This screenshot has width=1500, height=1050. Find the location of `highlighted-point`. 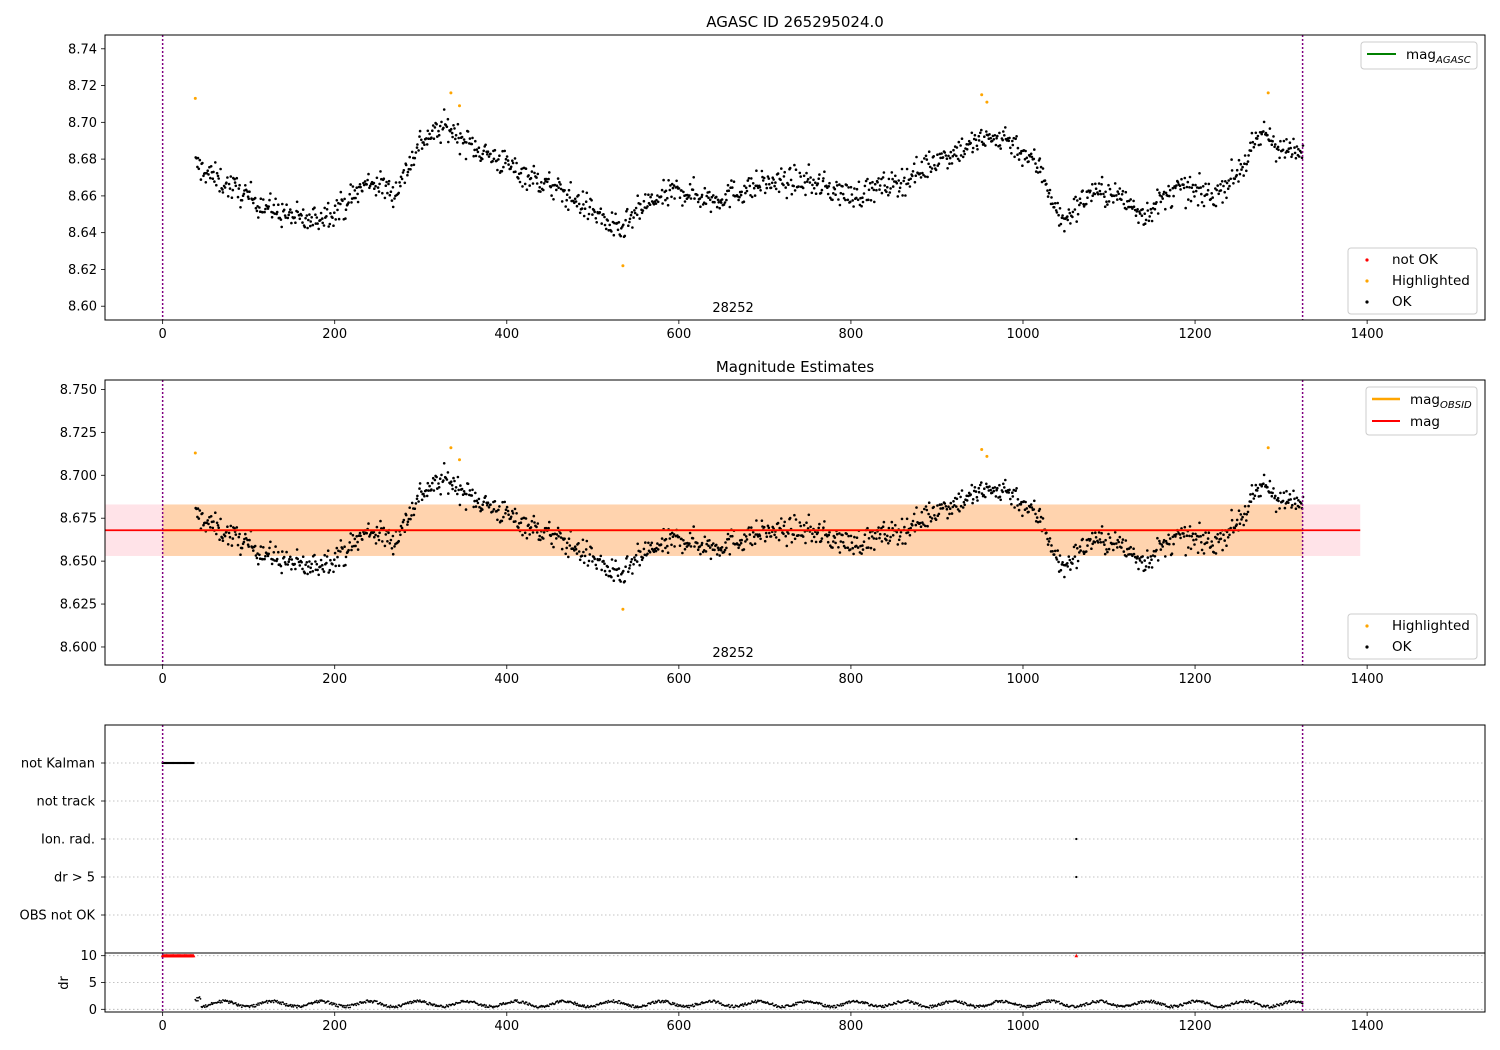

highlighted-point is located at coordinates (195, 453).